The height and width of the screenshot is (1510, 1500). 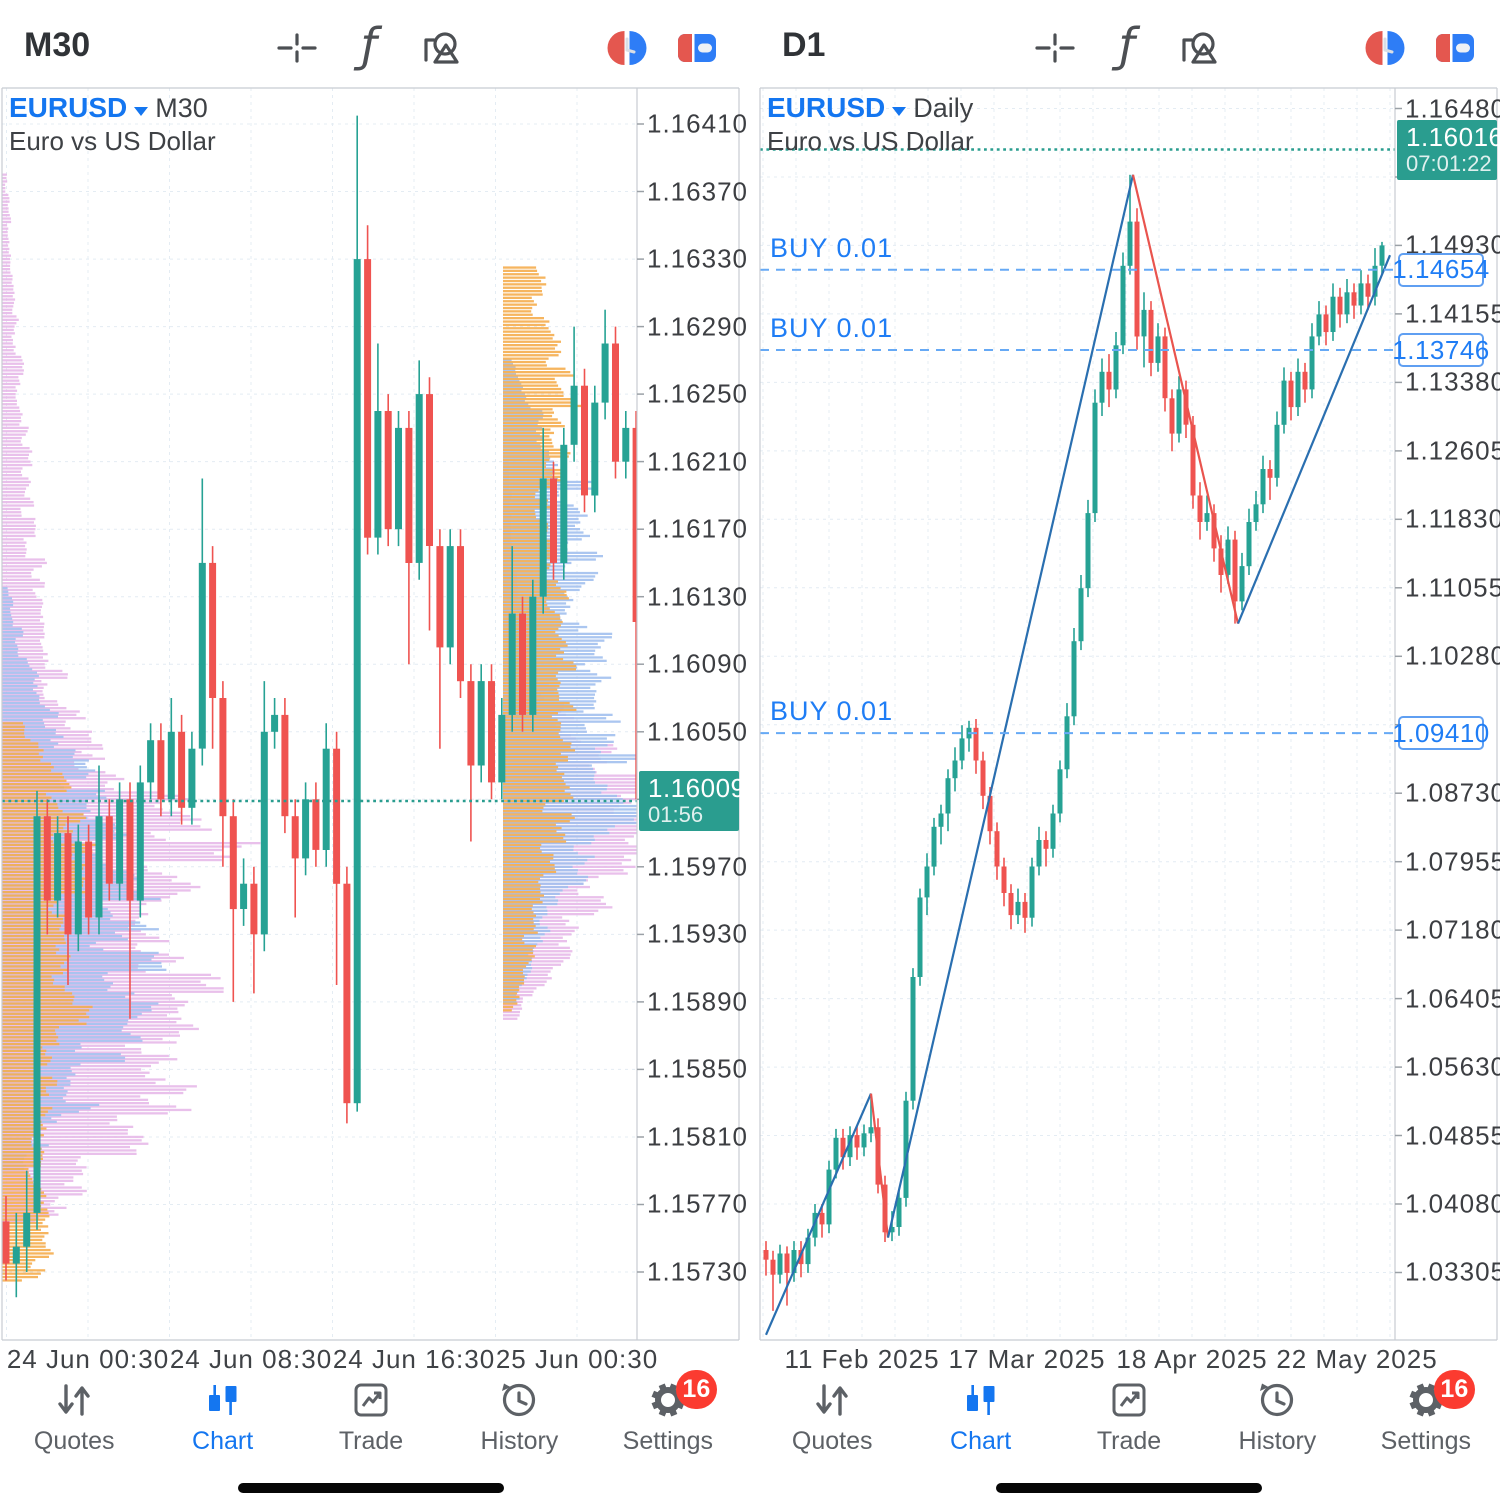 What do you see at coordinates (1027, 1359) in the screenshot?
I see `time-axis-label: 17 Mar 2025` at bounding box center [1027, 1359].